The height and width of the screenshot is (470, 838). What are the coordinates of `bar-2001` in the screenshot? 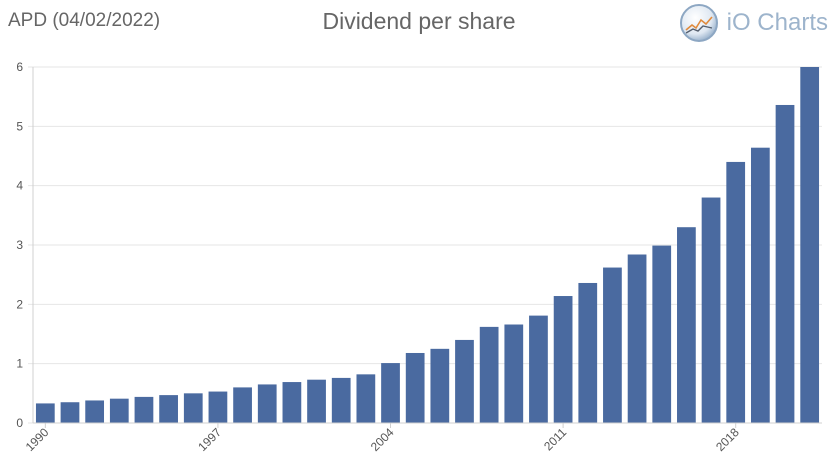 It's located at (316, 401).